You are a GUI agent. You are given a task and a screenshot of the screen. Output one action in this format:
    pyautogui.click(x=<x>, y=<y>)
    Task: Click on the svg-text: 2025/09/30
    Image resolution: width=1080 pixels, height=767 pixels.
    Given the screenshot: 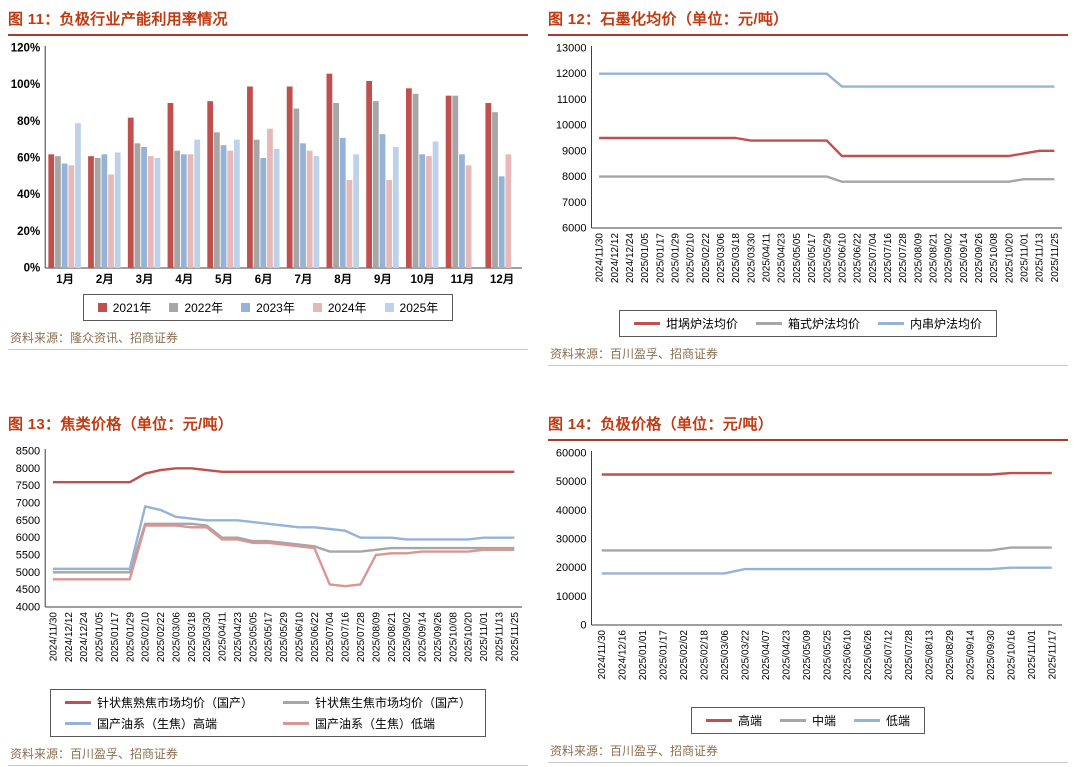 What is the action you would take?
    pyautogui.click(x=991, y=655)
    